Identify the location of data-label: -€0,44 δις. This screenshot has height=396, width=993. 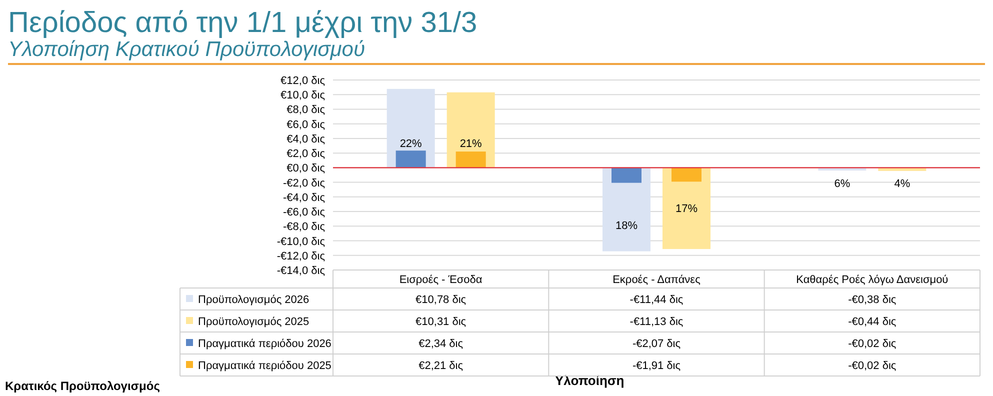
(872, 322).